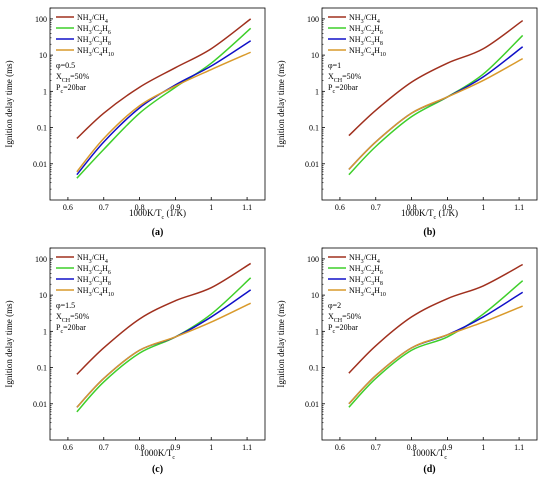 The width and height of the screenshot is (550, 477). What do you see at coordinates (158, 232) in the screenshot?
I see `panel-label: (a)` at bounding box center [158, 232].